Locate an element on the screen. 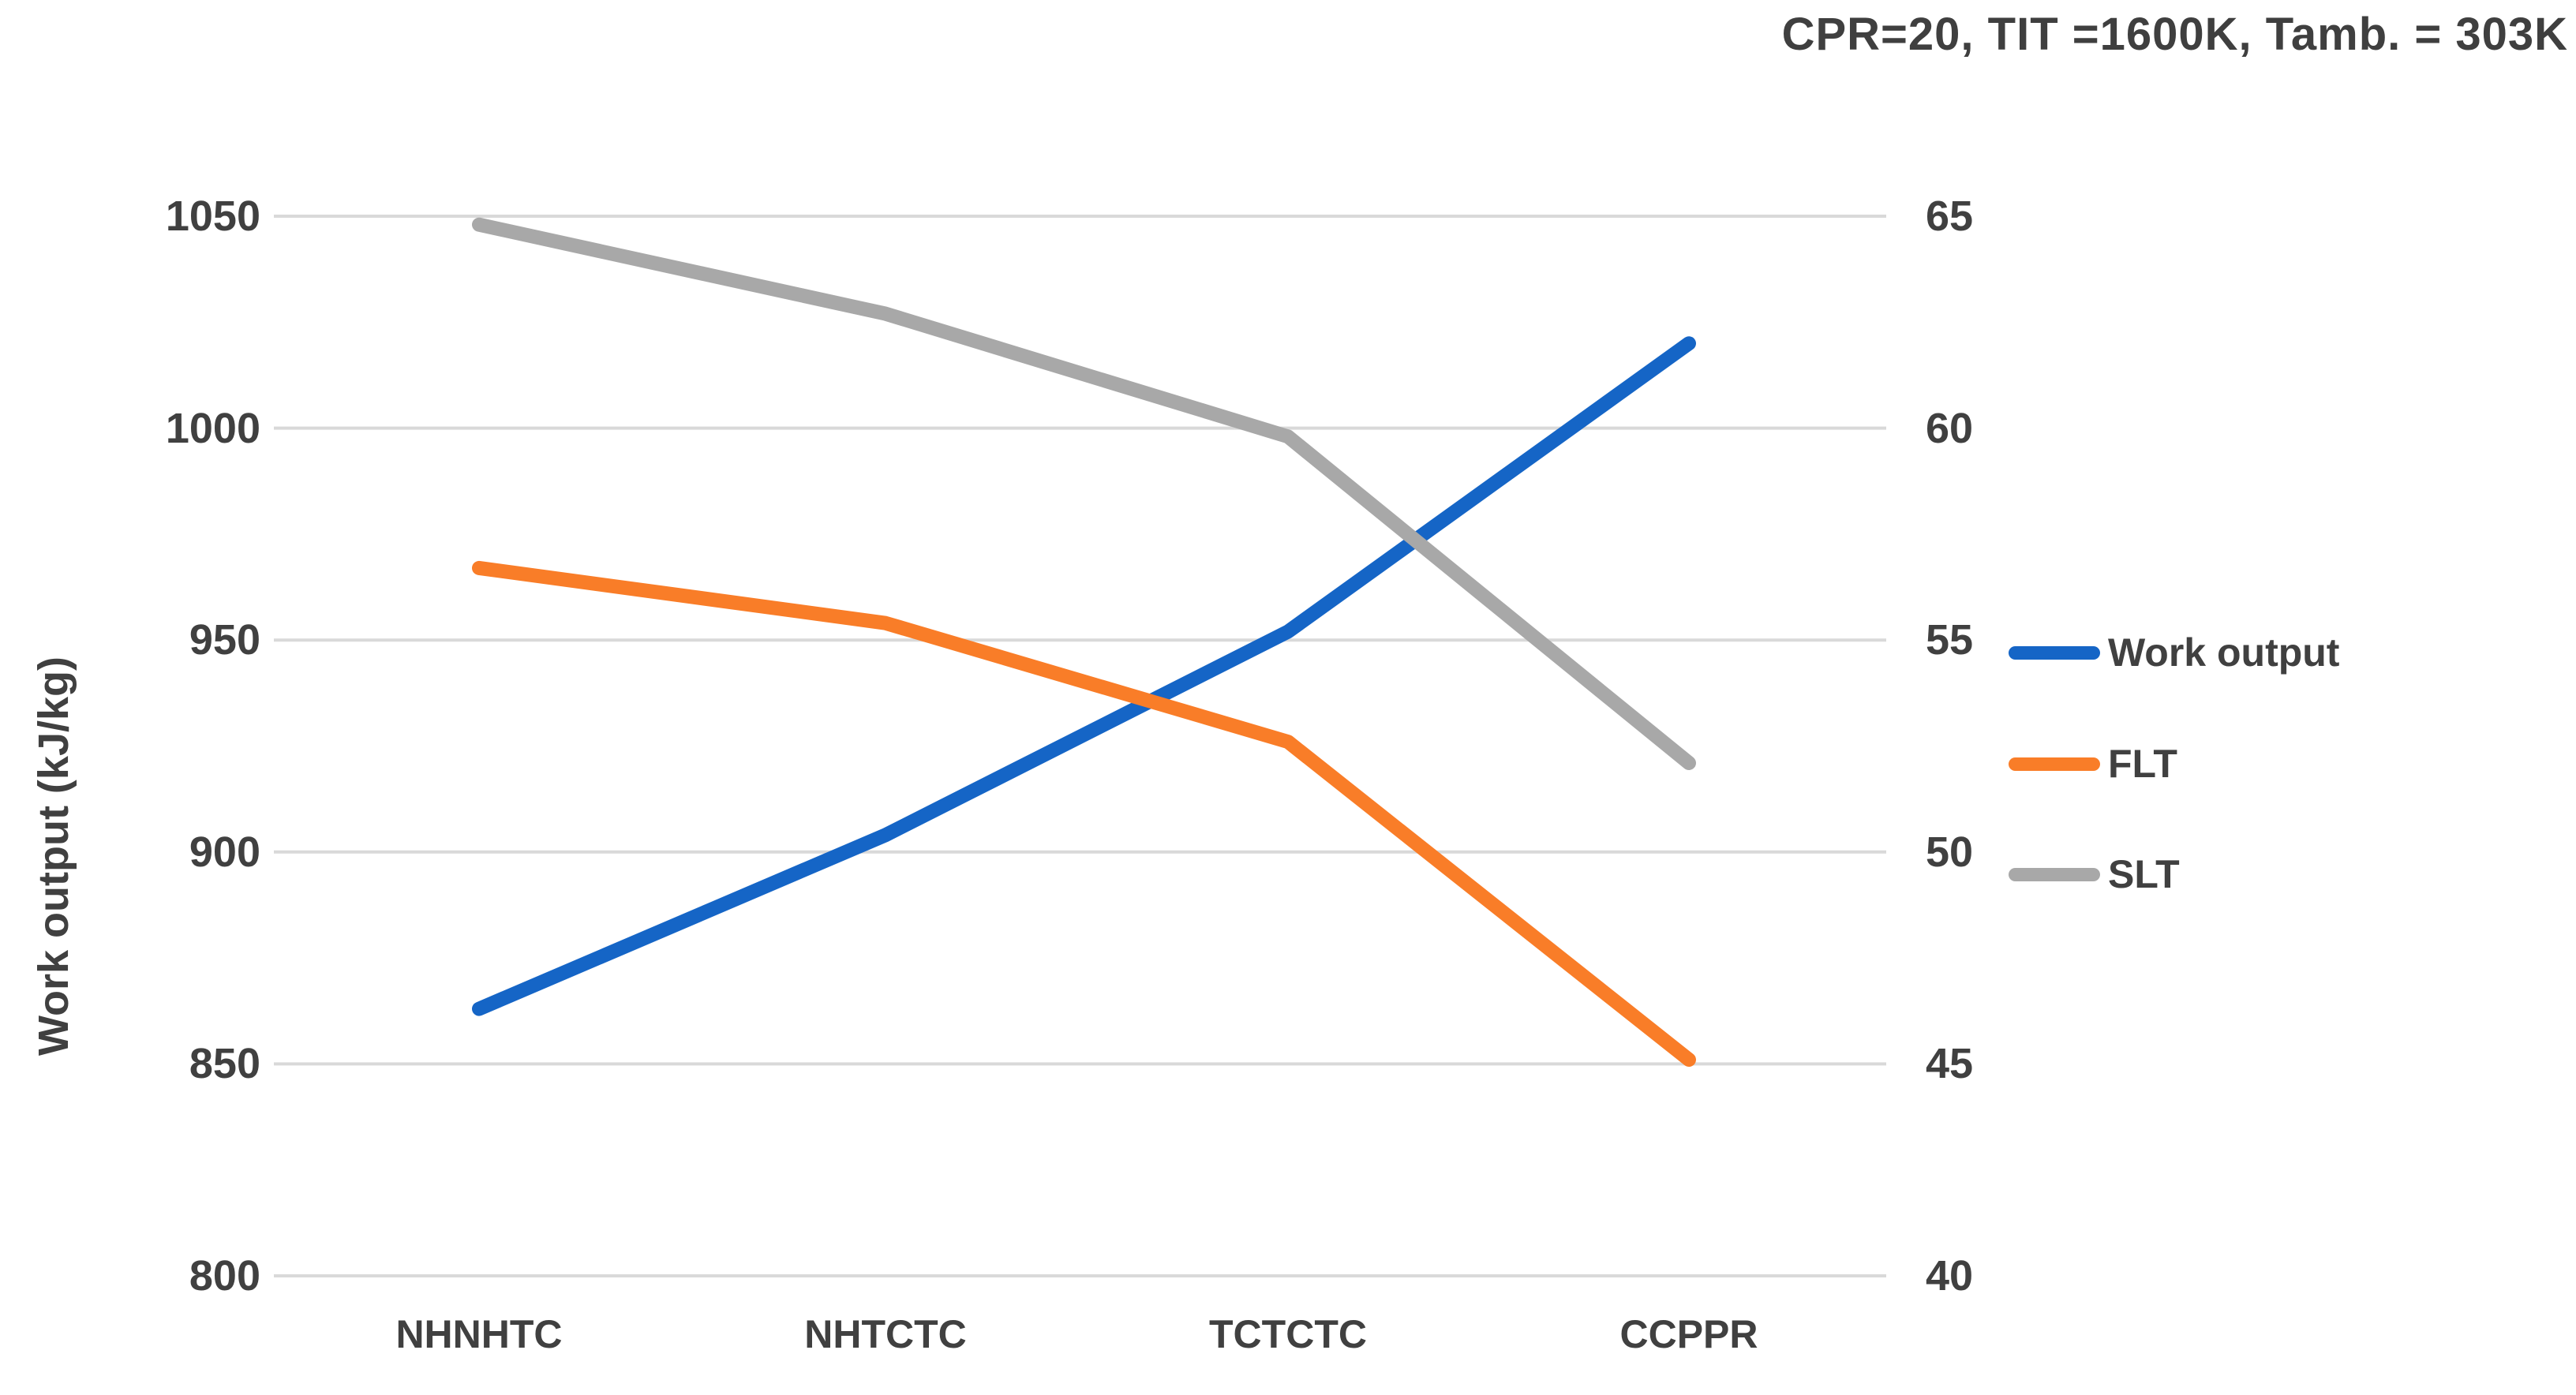 This screenshot has height=1395, width=2576. legend-line-work-output-icon is located at coordinates (2054, 652).